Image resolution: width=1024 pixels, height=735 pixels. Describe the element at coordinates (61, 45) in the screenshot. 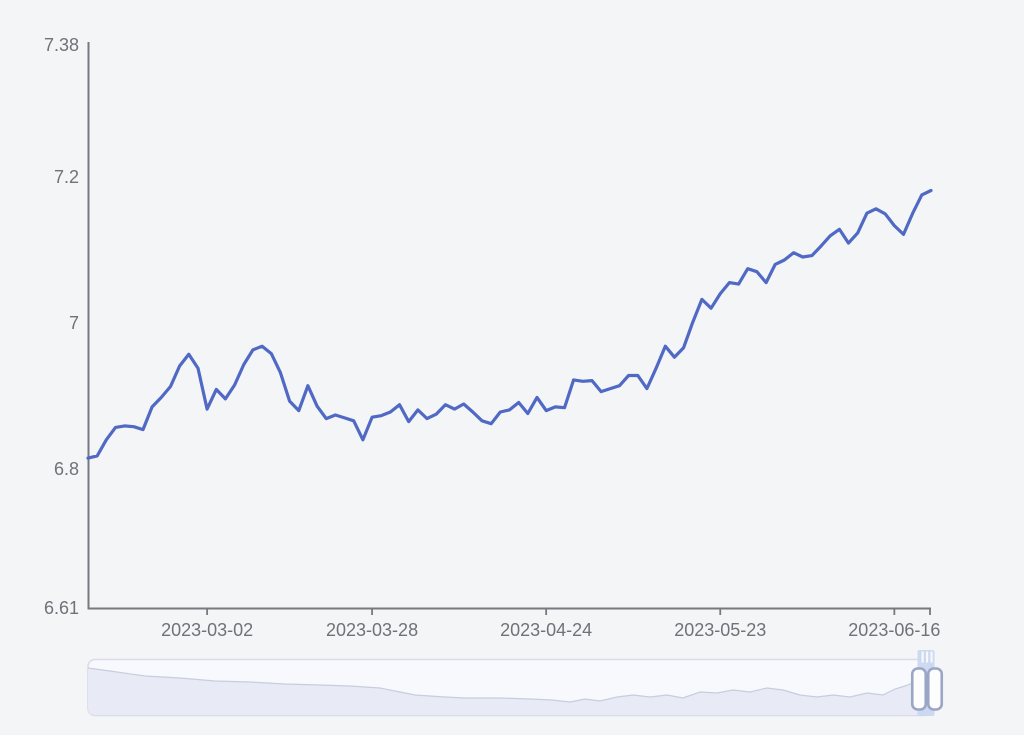

I see `y-axis-label: 7.38` at that location.